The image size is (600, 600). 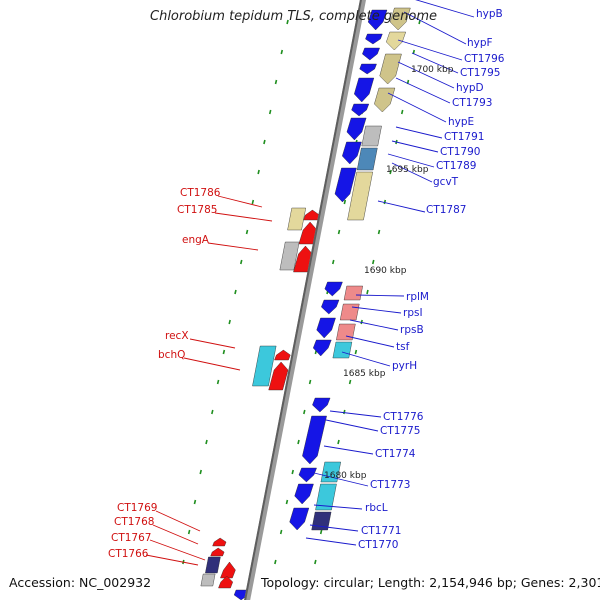 What do you see at coordinates (177, 336) in the screenshot?
I see `gene-label-reverse: recX` at bounding box center [177, 336].